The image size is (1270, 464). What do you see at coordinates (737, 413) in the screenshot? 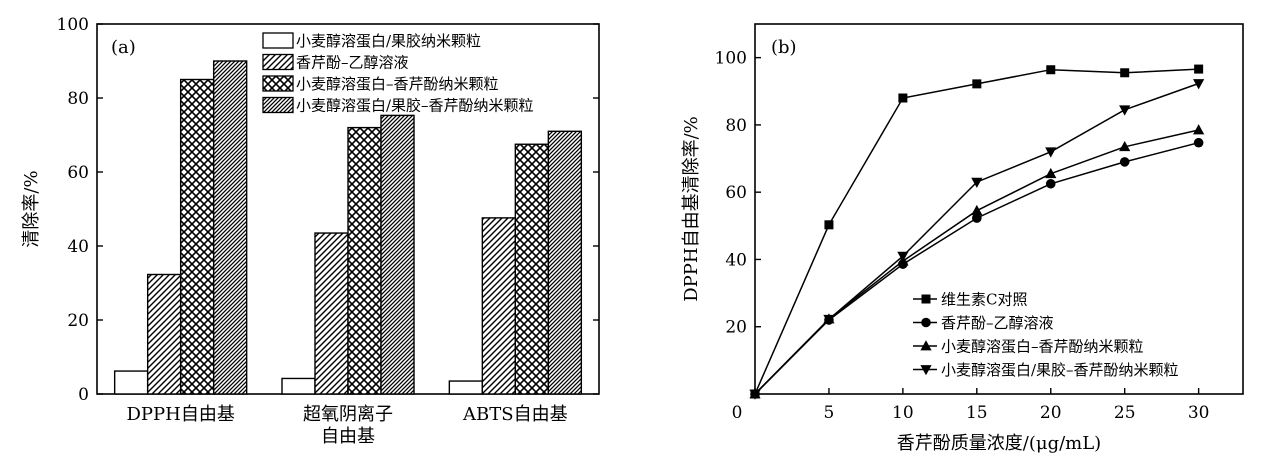
I see `x-tick-label: 0` at bounding box center [737, 413].